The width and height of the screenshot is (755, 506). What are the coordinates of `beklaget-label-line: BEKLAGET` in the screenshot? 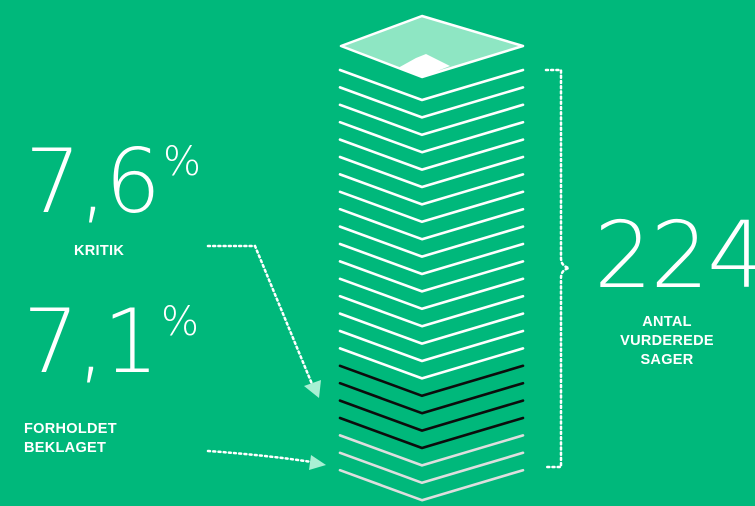 It's located at (65, 448).